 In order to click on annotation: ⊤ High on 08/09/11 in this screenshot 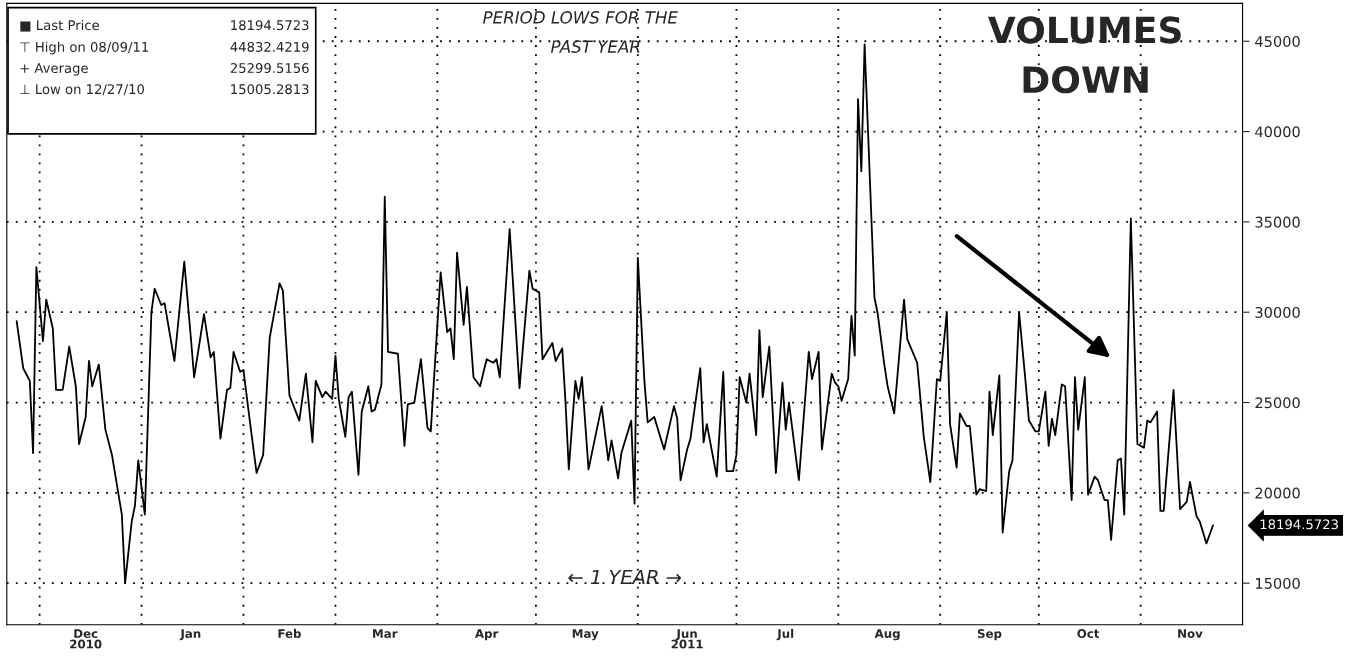, I will do `click(84, 48)`.